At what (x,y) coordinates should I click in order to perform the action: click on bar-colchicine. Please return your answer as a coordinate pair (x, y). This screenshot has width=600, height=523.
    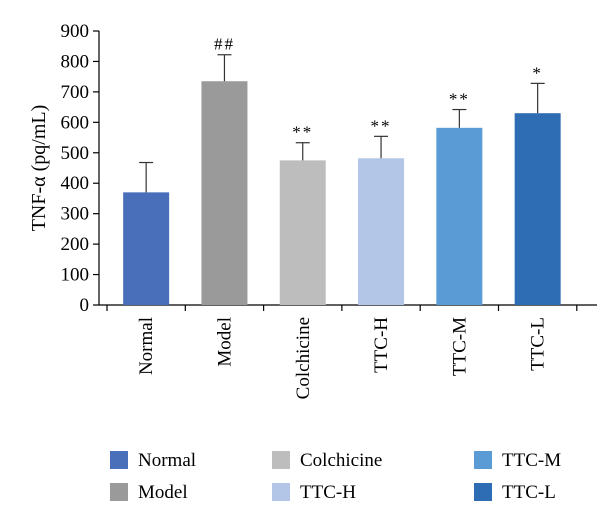
    Looking at the image, I should click on (302, 232).